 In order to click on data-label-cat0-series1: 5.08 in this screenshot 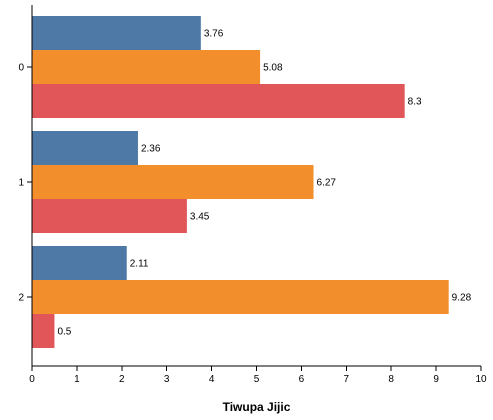, I will do `click(273, 68)`.